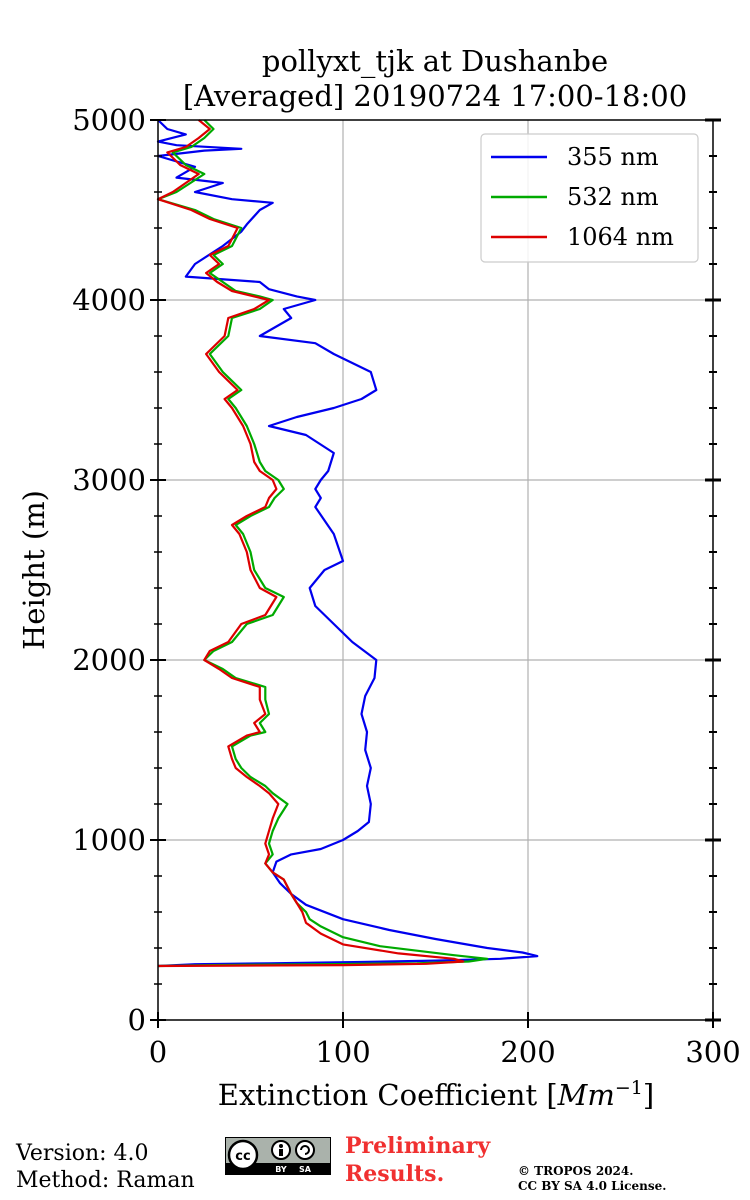 This screenshot has height=1200, width=750. I want to click on version-info: Version: 4.0 Method: Raman, so click(105, 1167).